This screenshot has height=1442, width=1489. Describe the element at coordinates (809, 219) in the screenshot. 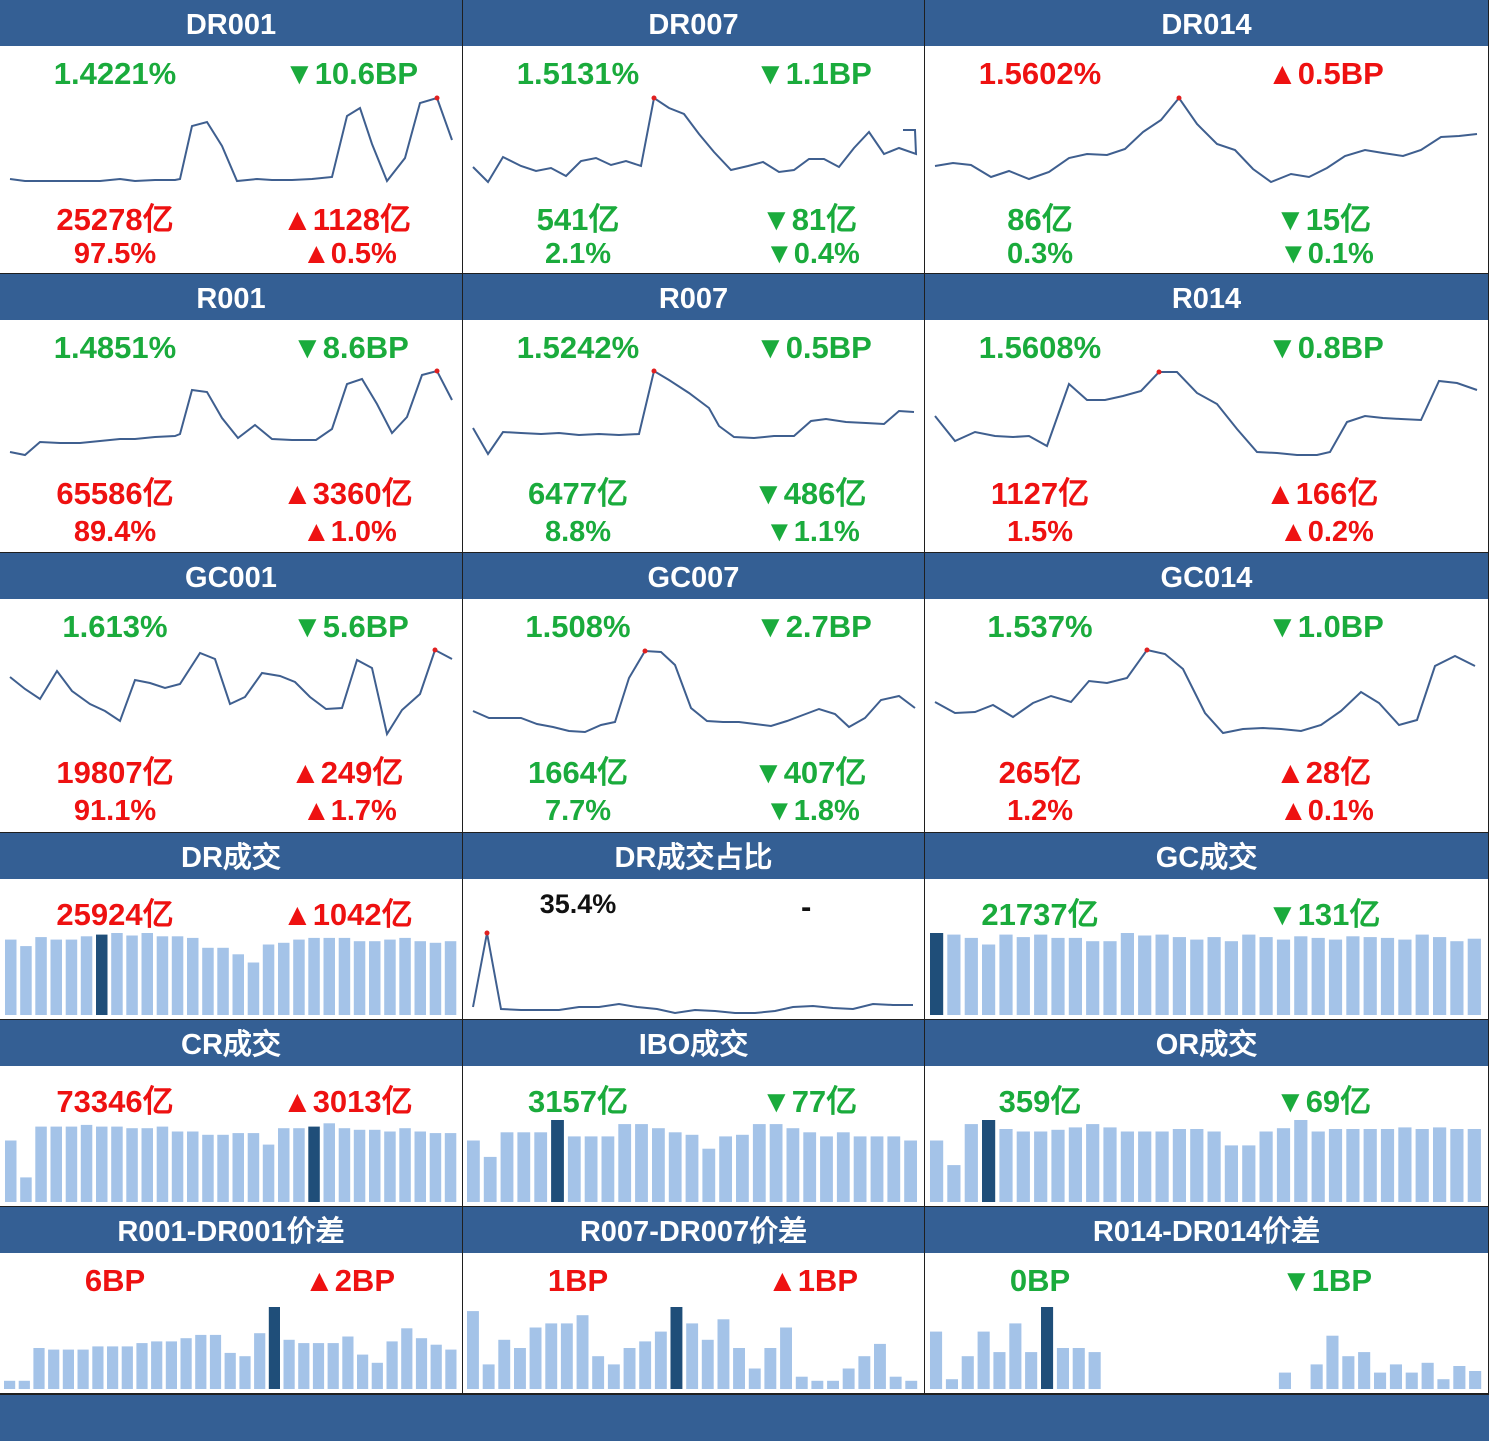

I see `volume-change: ▼81亿` at that location.